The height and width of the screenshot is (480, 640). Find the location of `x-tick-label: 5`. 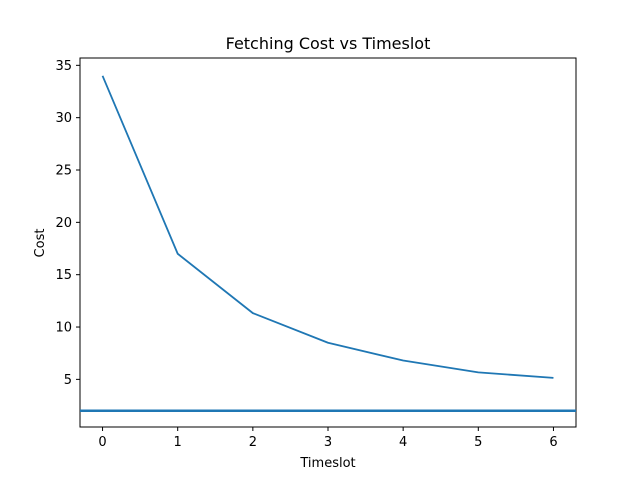

x-tick-label: 5 is located at coordinates (478, 442).